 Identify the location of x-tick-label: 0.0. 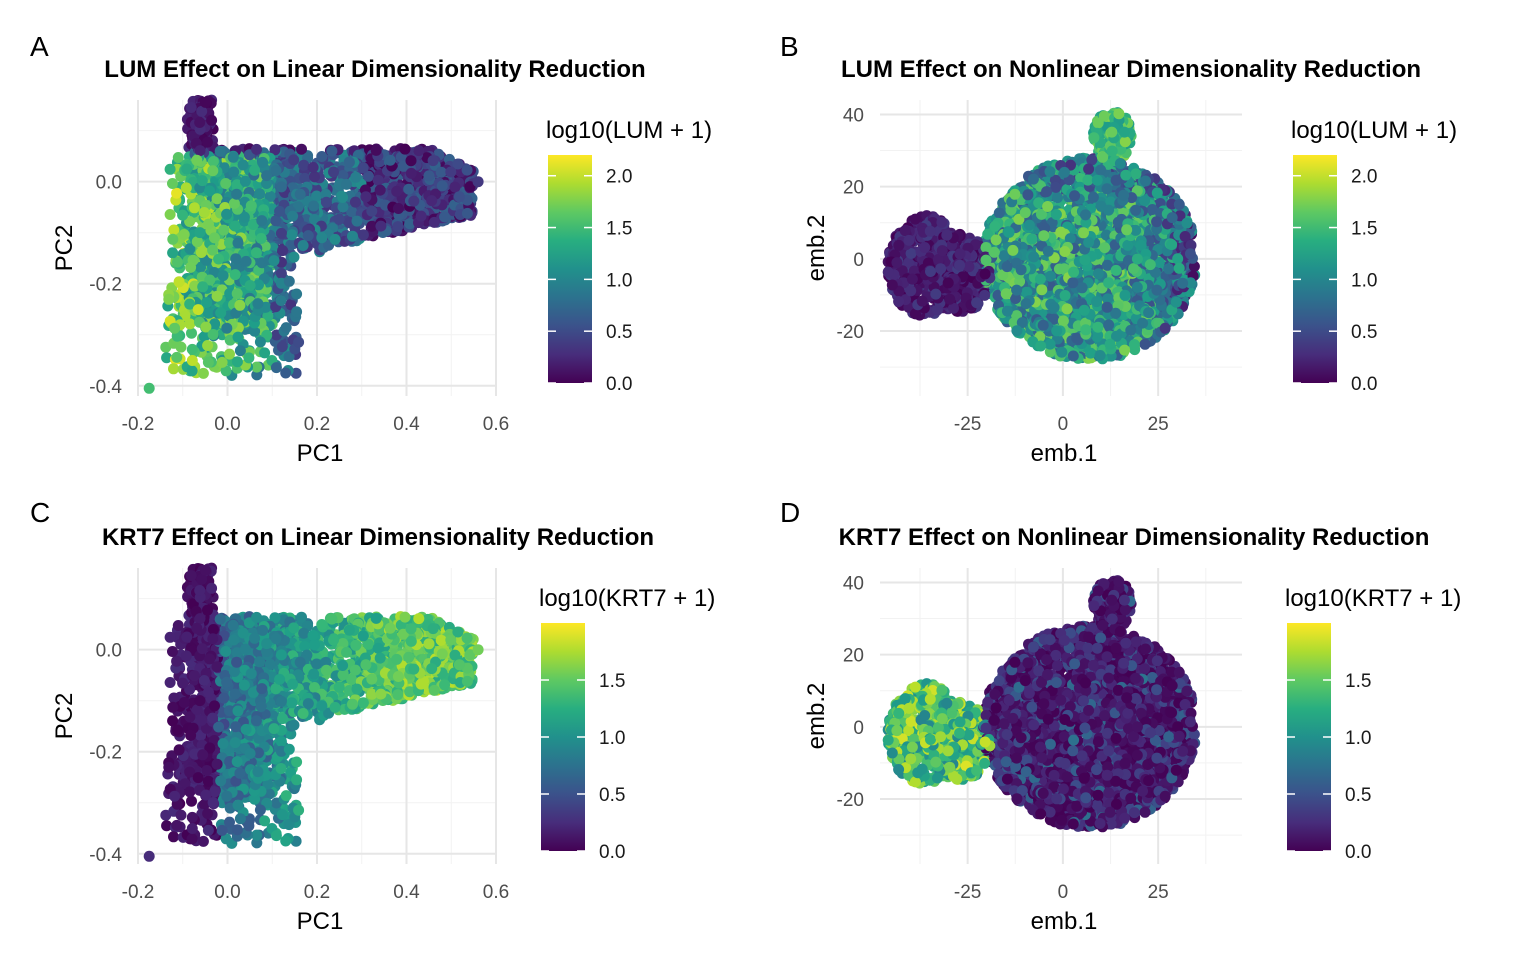
(227, 424).